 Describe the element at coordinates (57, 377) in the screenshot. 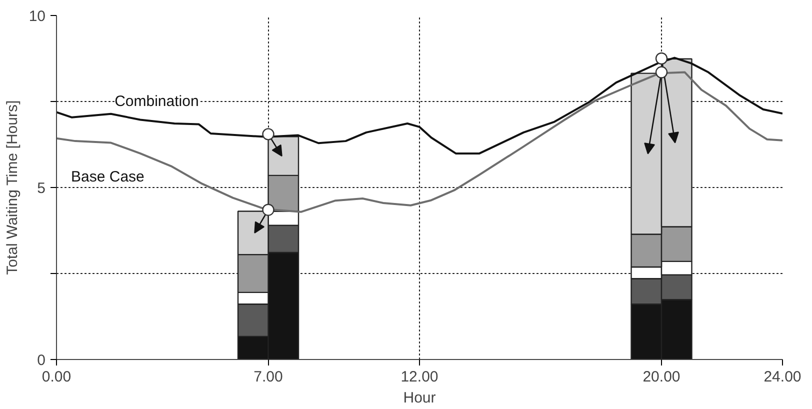

I see `x-tick-label: 0.00` at that location.